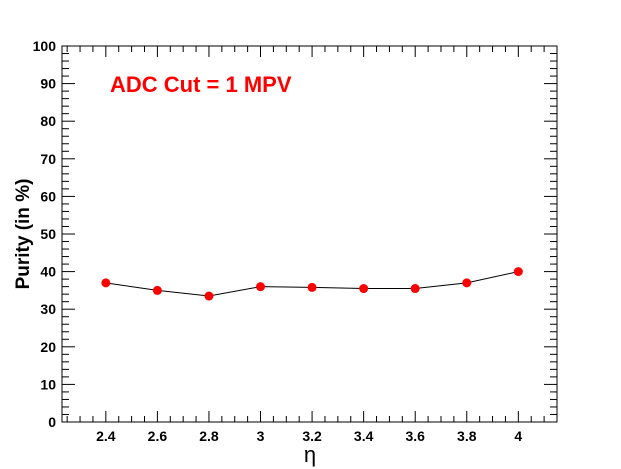 This screenshot has height=469, width=621. Describe the element at coordinates (48, 309) in the screenshot. I see `y-tick-label: 30` at that location.